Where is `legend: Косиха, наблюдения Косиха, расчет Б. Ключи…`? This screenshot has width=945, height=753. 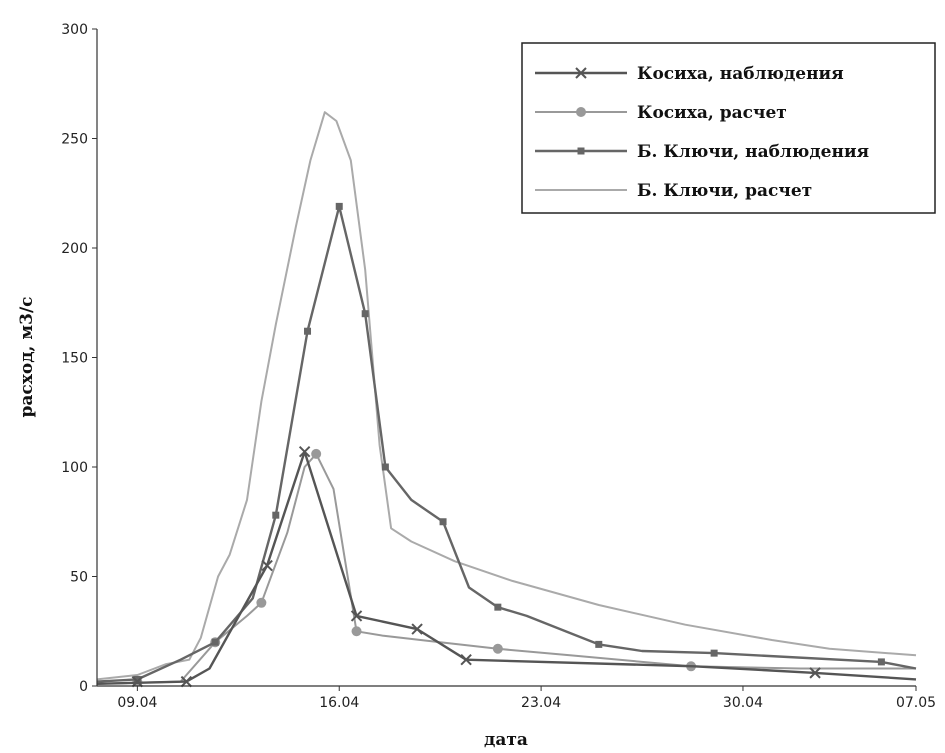
legend: Косиха, наблюдения Косиха, расчет Б. Ключи… is located at coordinates (728, 128).